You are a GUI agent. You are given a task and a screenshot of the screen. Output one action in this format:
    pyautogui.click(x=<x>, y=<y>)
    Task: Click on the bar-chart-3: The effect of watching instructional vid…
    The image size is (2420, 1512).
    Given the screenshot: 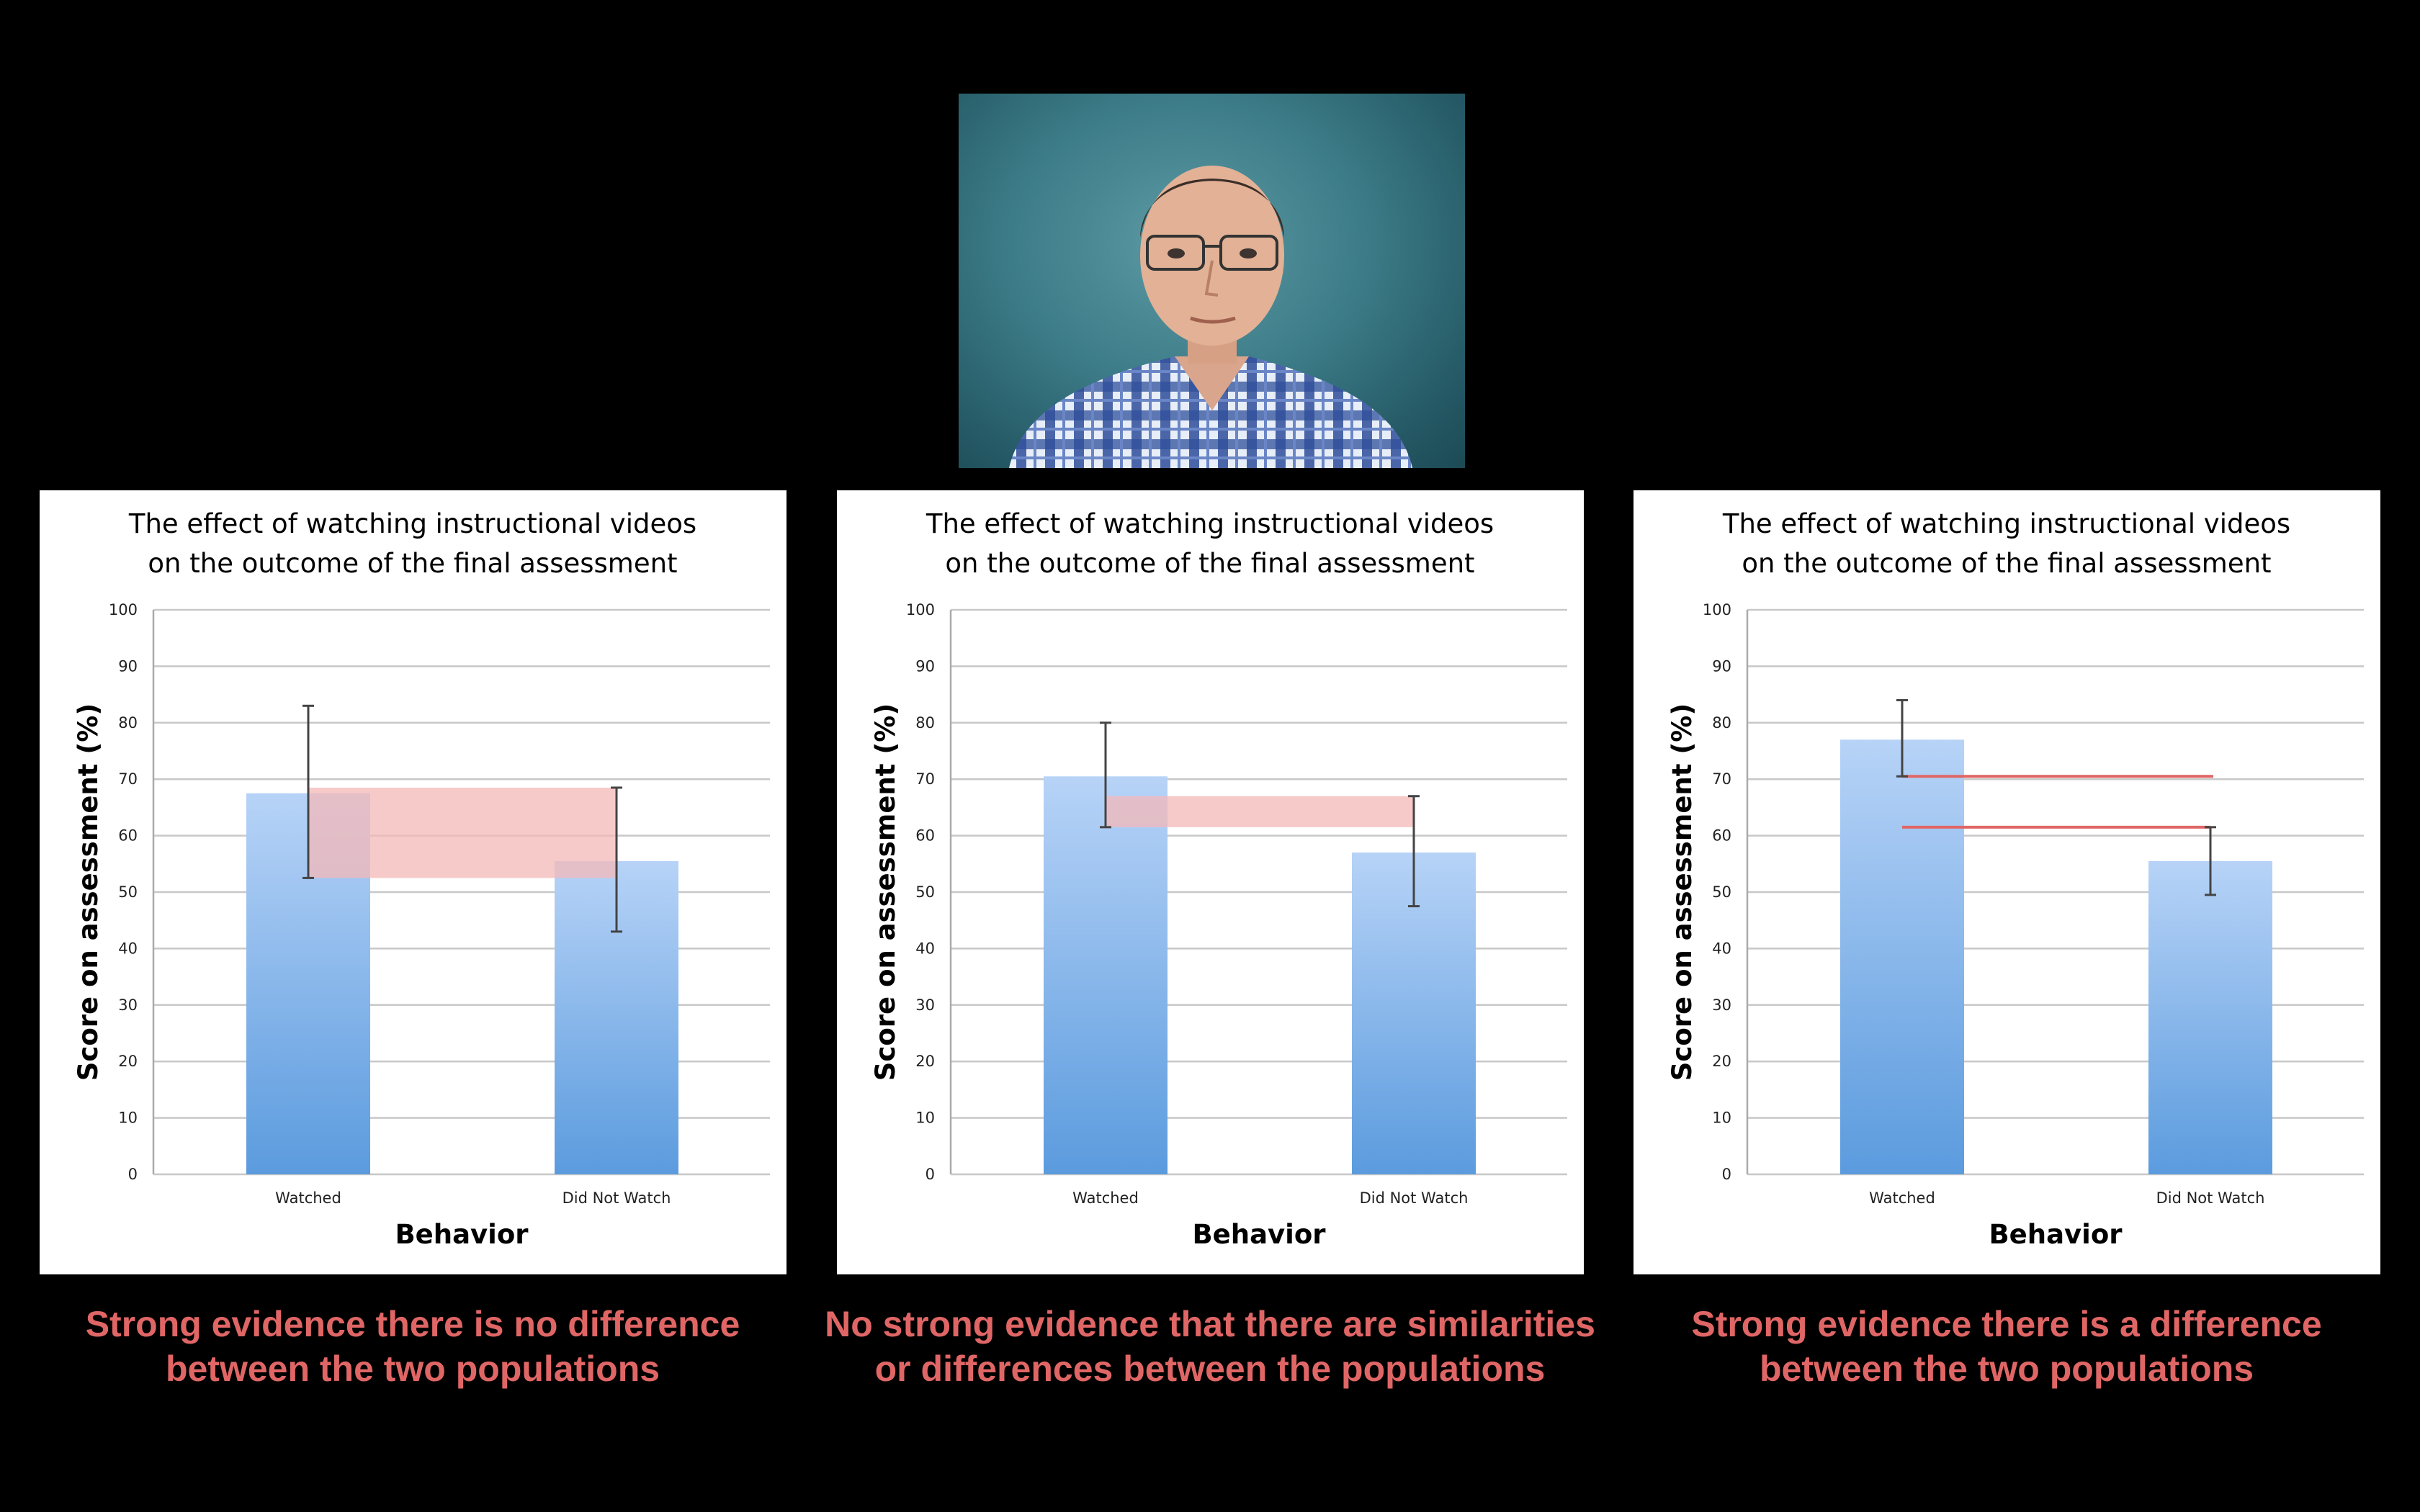 What is the action you would take?
    pyautogui.click(x=2015, y=879)
    